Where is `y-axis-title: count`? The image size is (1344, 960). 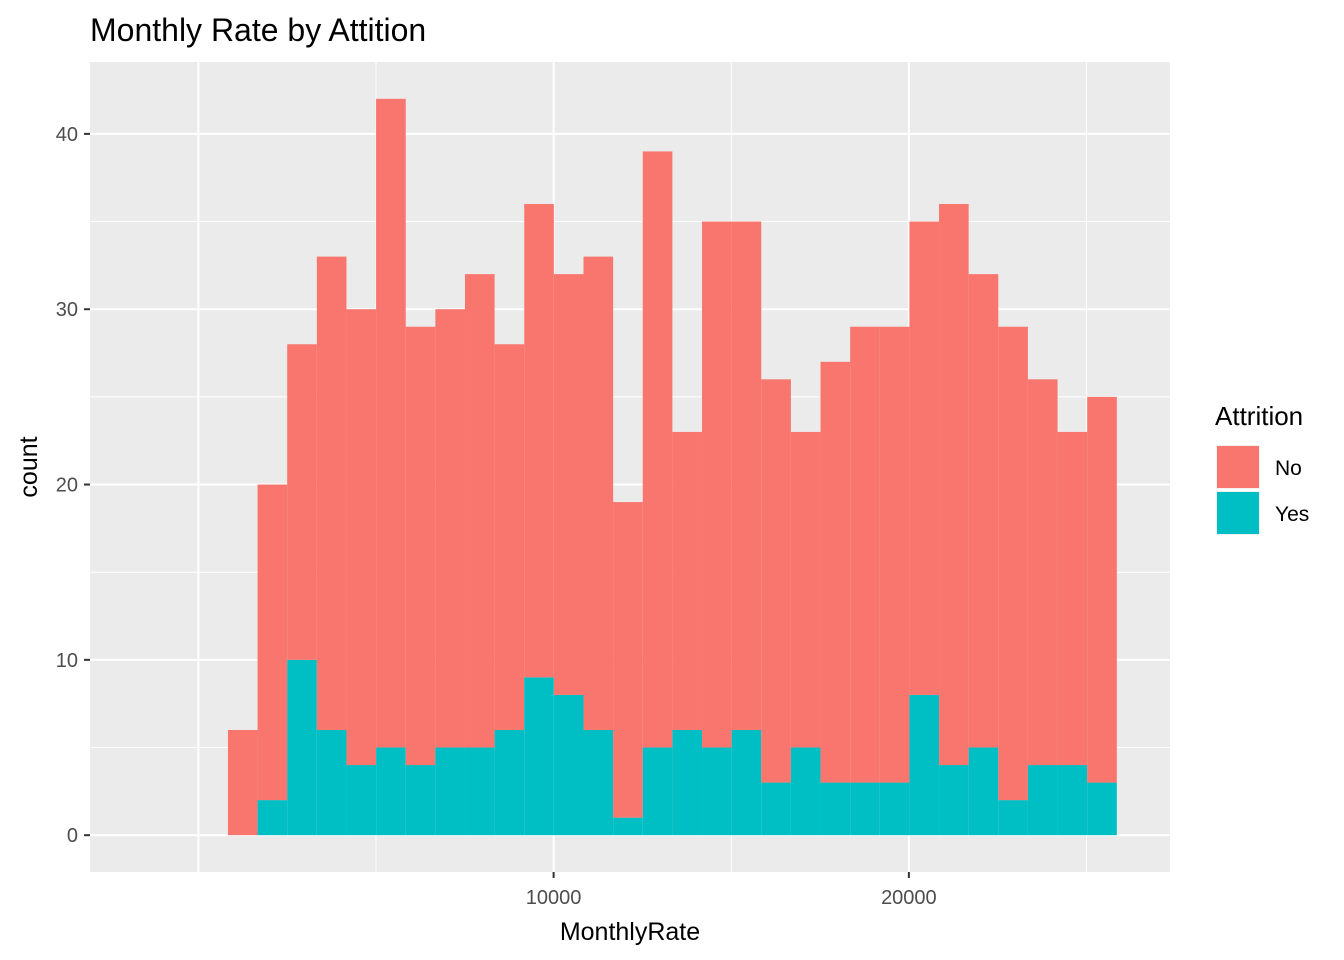
y-axis-title: count is located at coordinates (29, 466).